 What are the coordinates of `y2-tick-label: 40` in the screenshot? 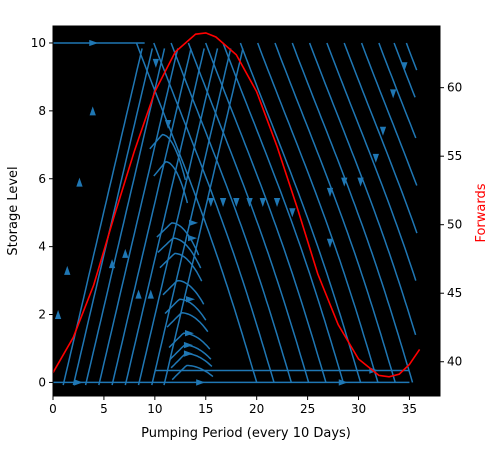 It's located at (454, 362).